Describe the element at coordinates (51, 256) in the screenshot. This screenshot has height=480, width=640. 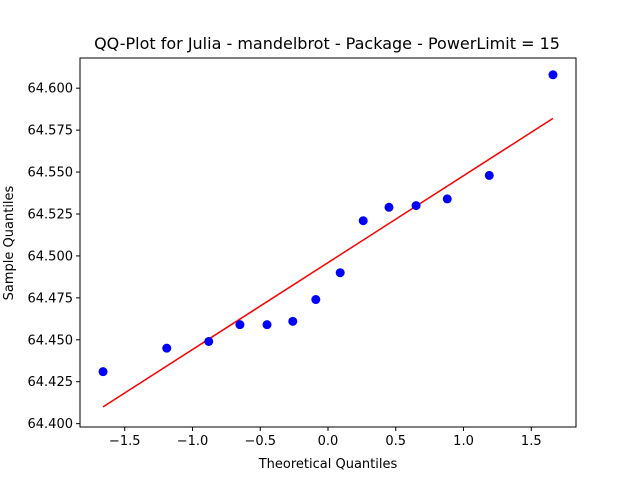
I see `y-tick-label: 64.500` at that location.